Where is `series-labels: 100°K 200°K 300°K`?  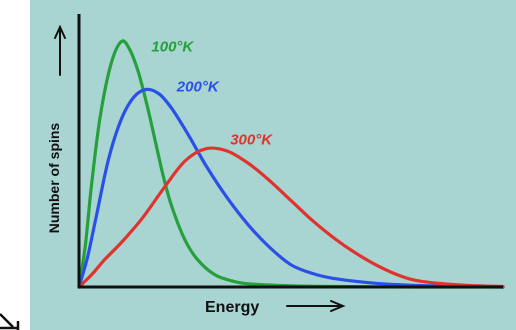 series-labels: 100°K 200°K 300°K is located at coordinates (212, 94).